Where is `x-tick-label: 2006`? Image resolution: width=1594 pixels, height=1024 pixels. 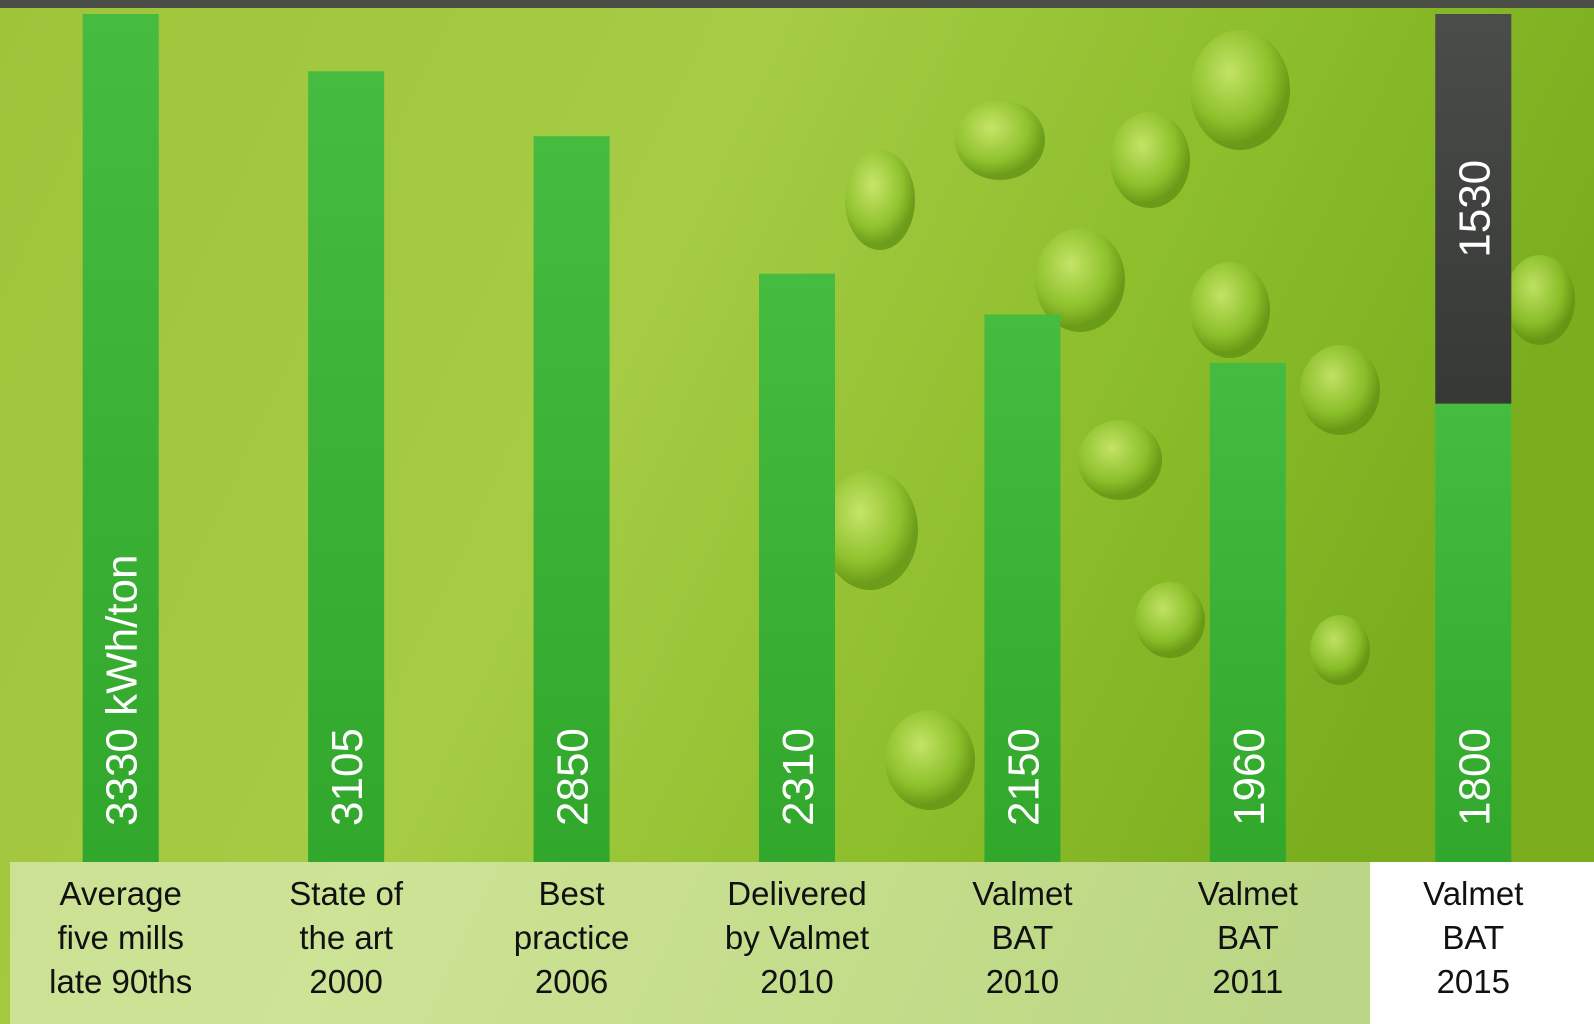 x-tick-label: 2006 is located at coordinates (571, 981).